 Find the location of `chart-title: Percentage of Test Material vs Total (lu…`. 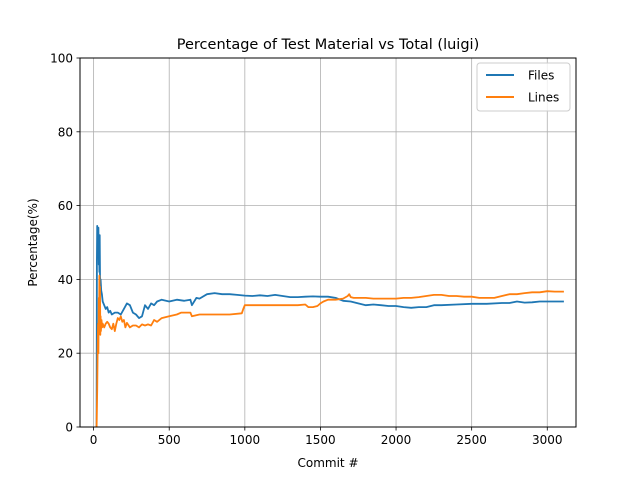

chart-title: Percentage of Test Material vs Total (lu… is located at coordinates (328, 45).